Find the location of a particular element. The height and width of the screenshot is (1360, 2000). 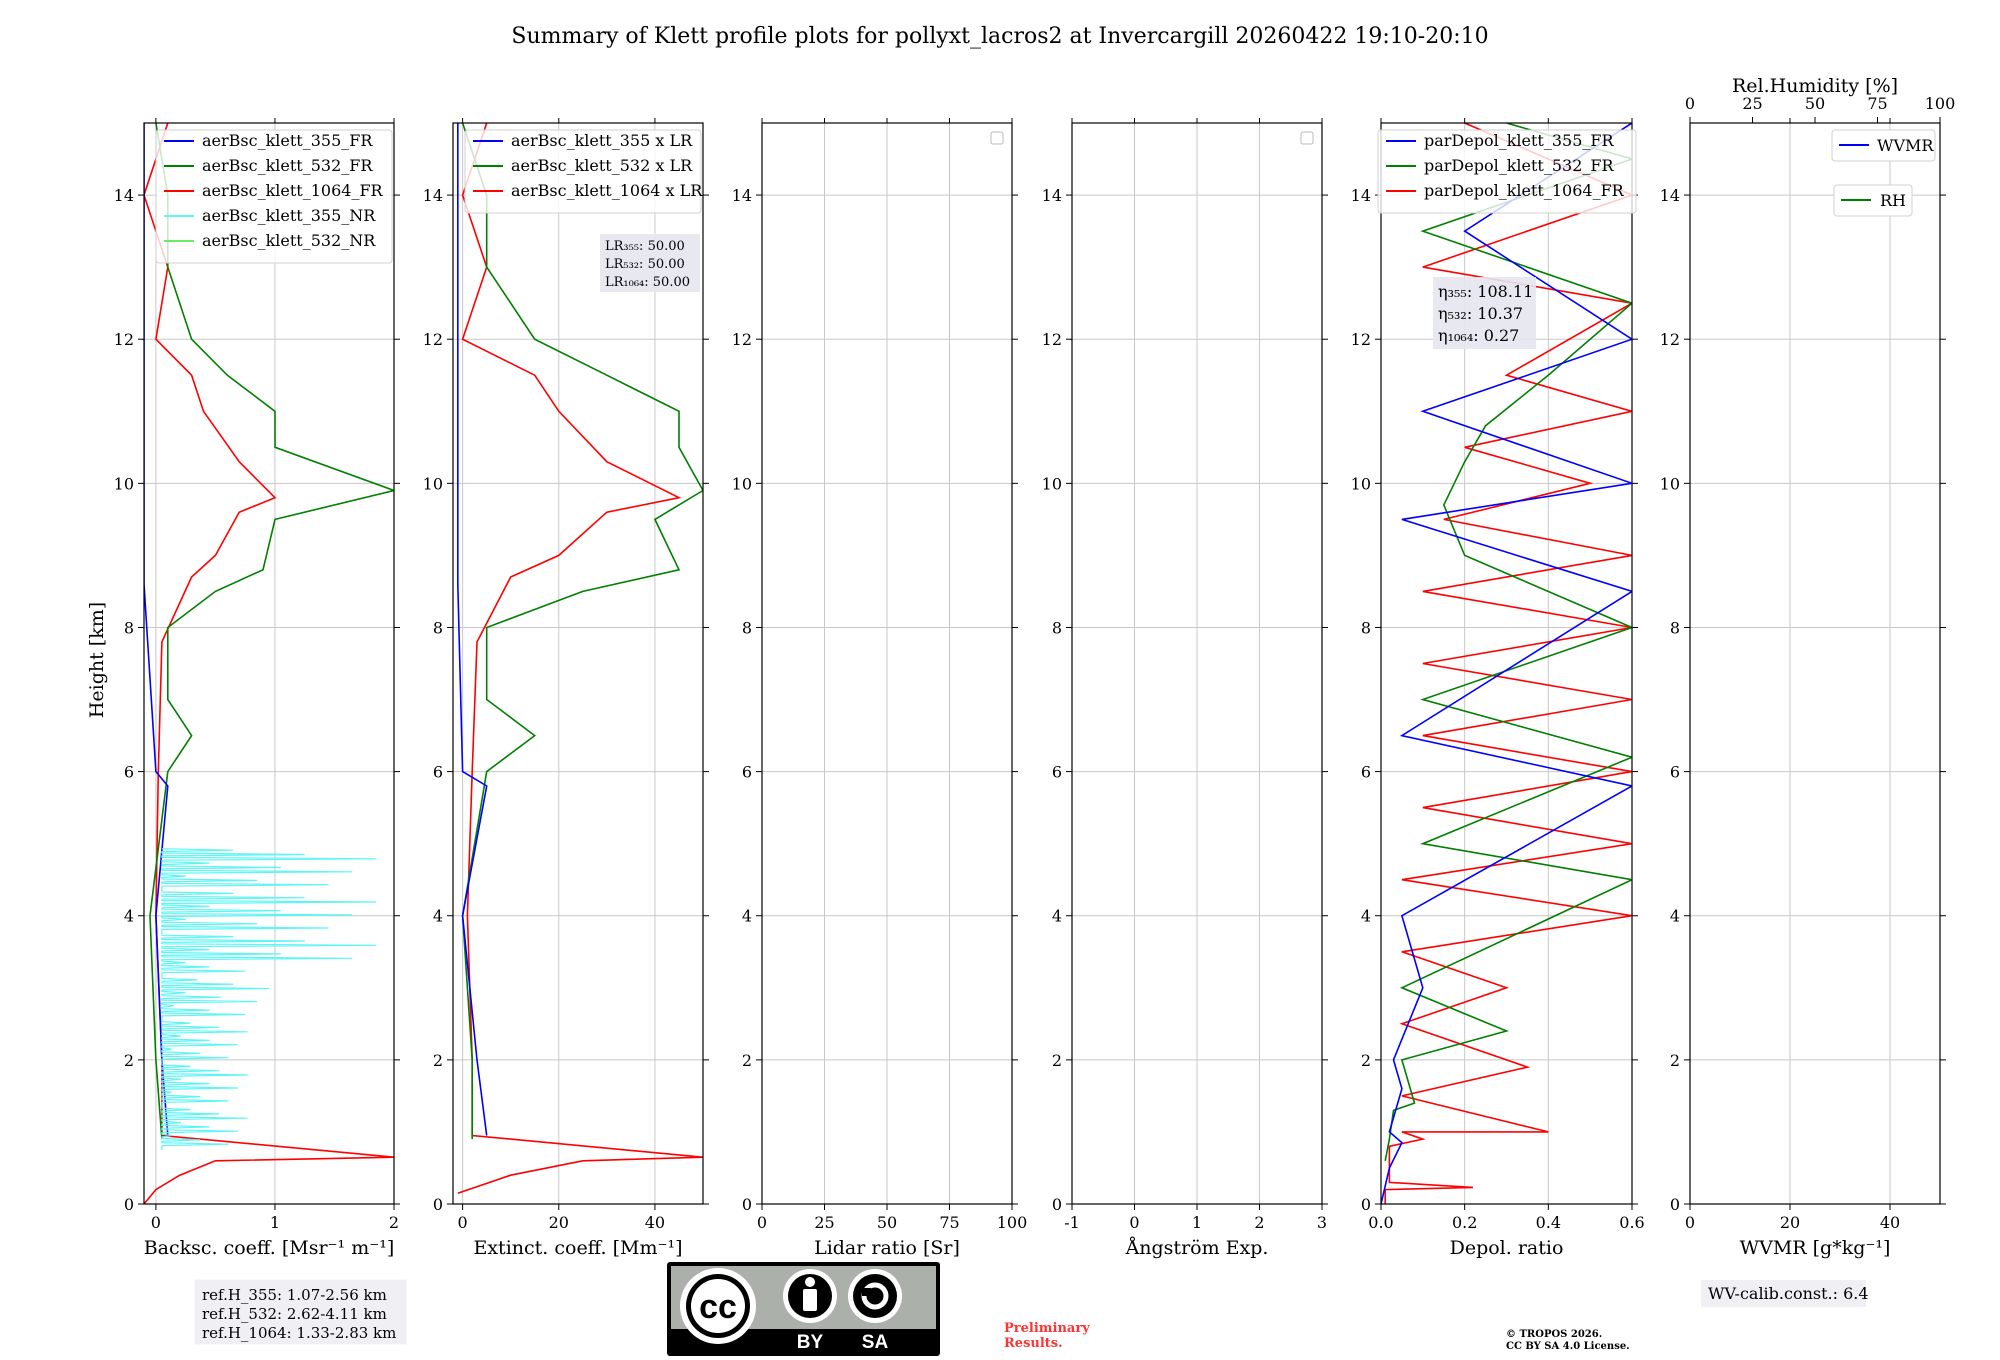

top-x-axis-label: Rel.Humidity [%] is located at coordinates (1815, 86).